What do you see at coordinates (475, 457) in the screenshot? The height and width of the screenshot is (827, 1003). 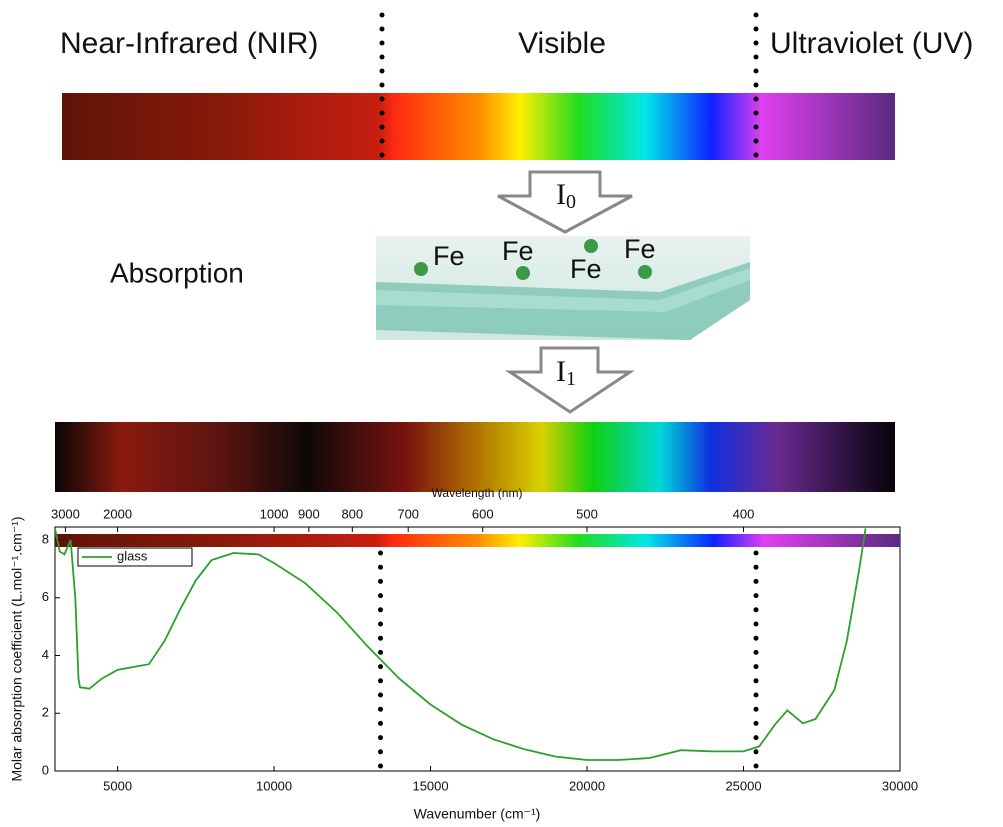 I see `transmitted-spectrum` at bounding box center [475, 457].